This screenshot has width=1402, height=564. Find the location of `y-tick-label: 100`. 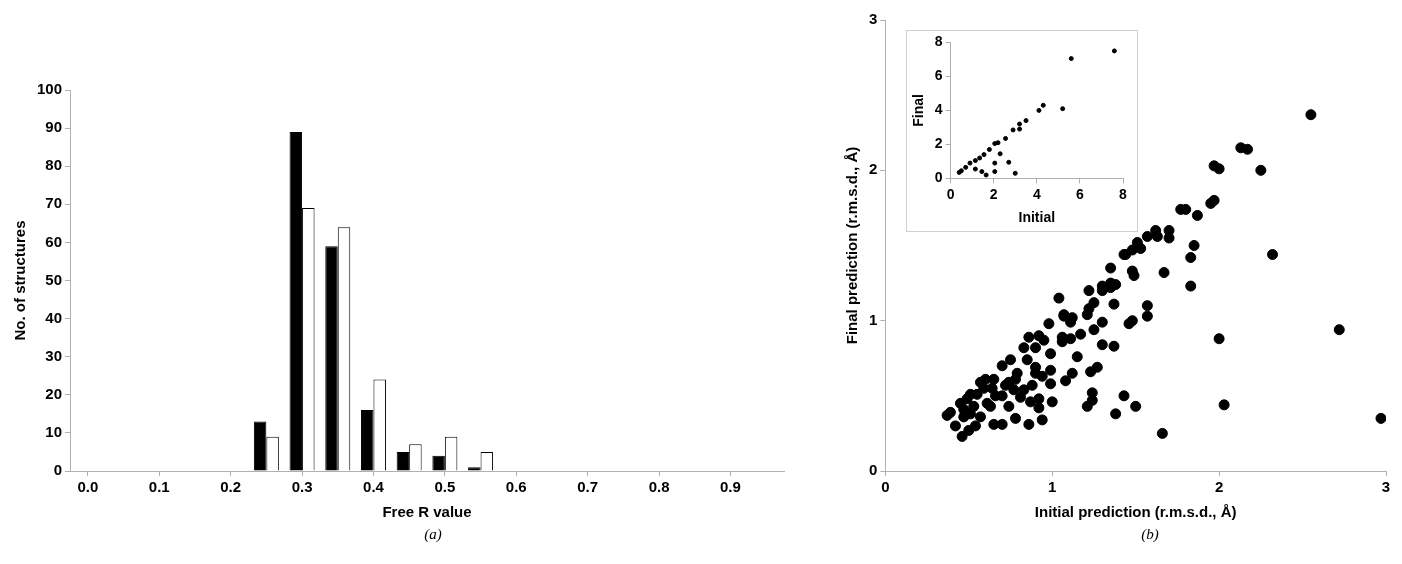

y-tick-label: 100 is located at coordinates (50, 89).